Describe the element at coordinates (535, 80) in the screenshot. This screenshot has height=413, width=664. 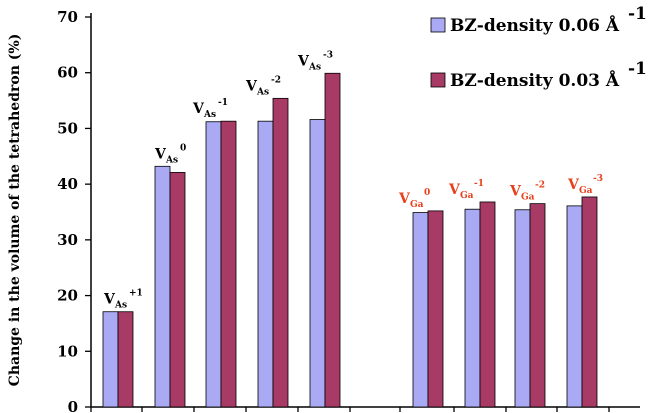
I see `legend-label: BZ-density 0.03 Å` at that location.